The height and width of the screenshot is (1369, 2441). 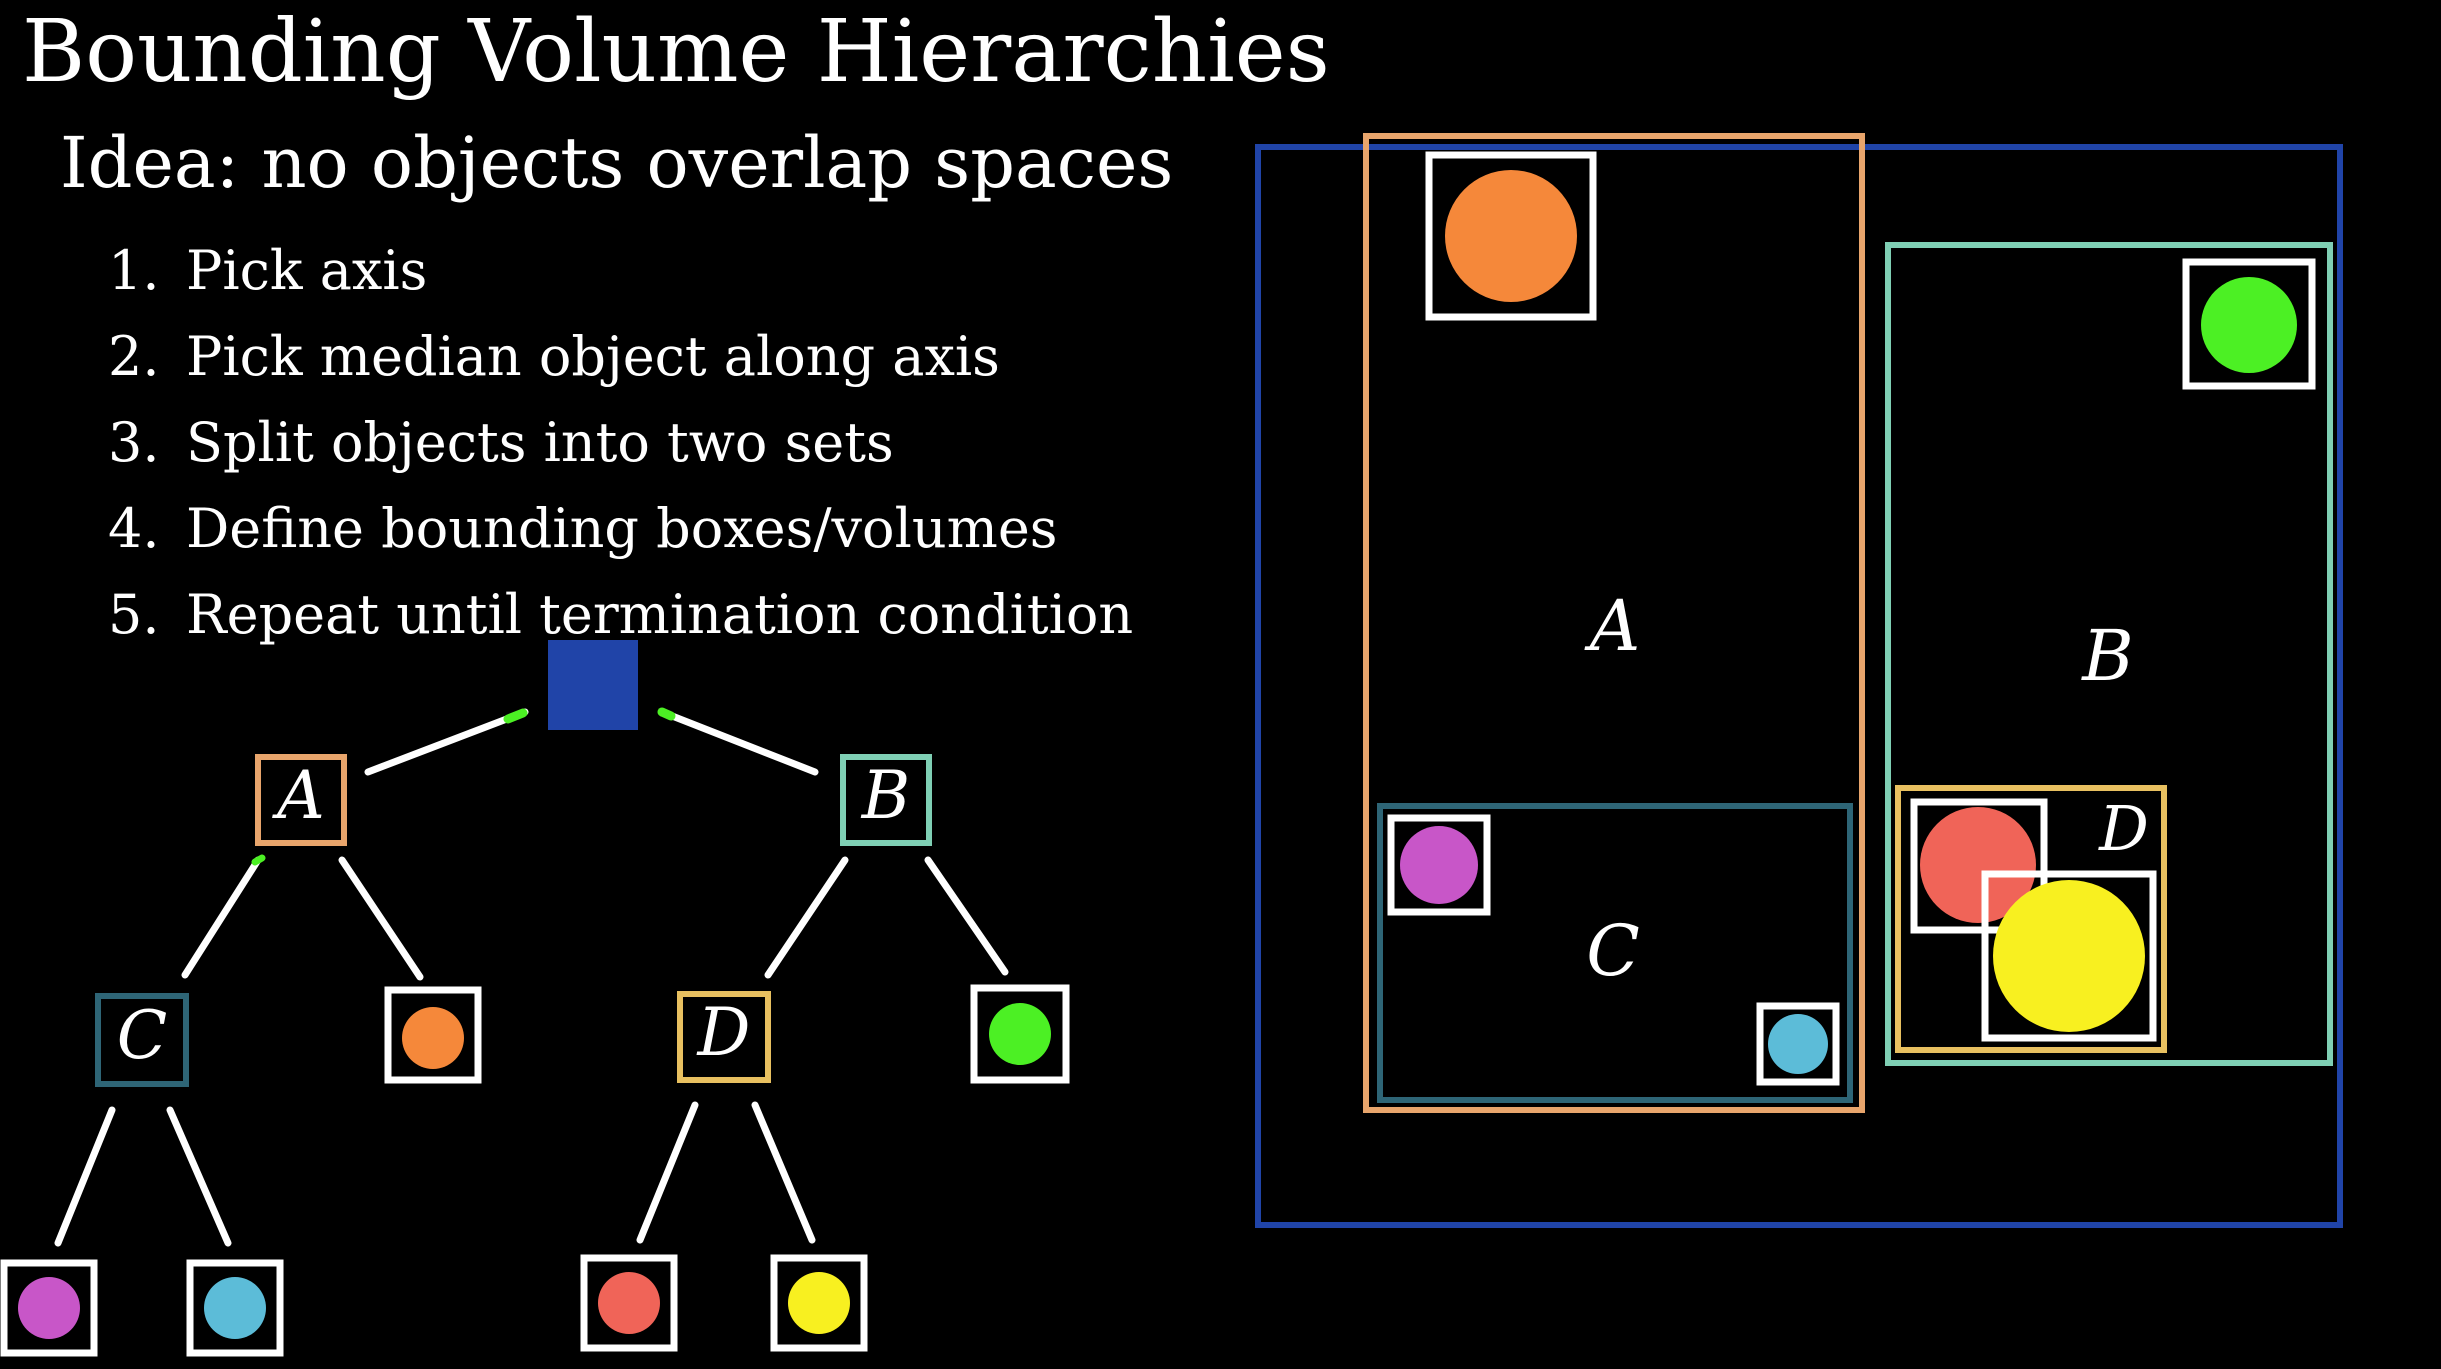 I want to click on edge-d-yellow, so click(x=783, y=1172).